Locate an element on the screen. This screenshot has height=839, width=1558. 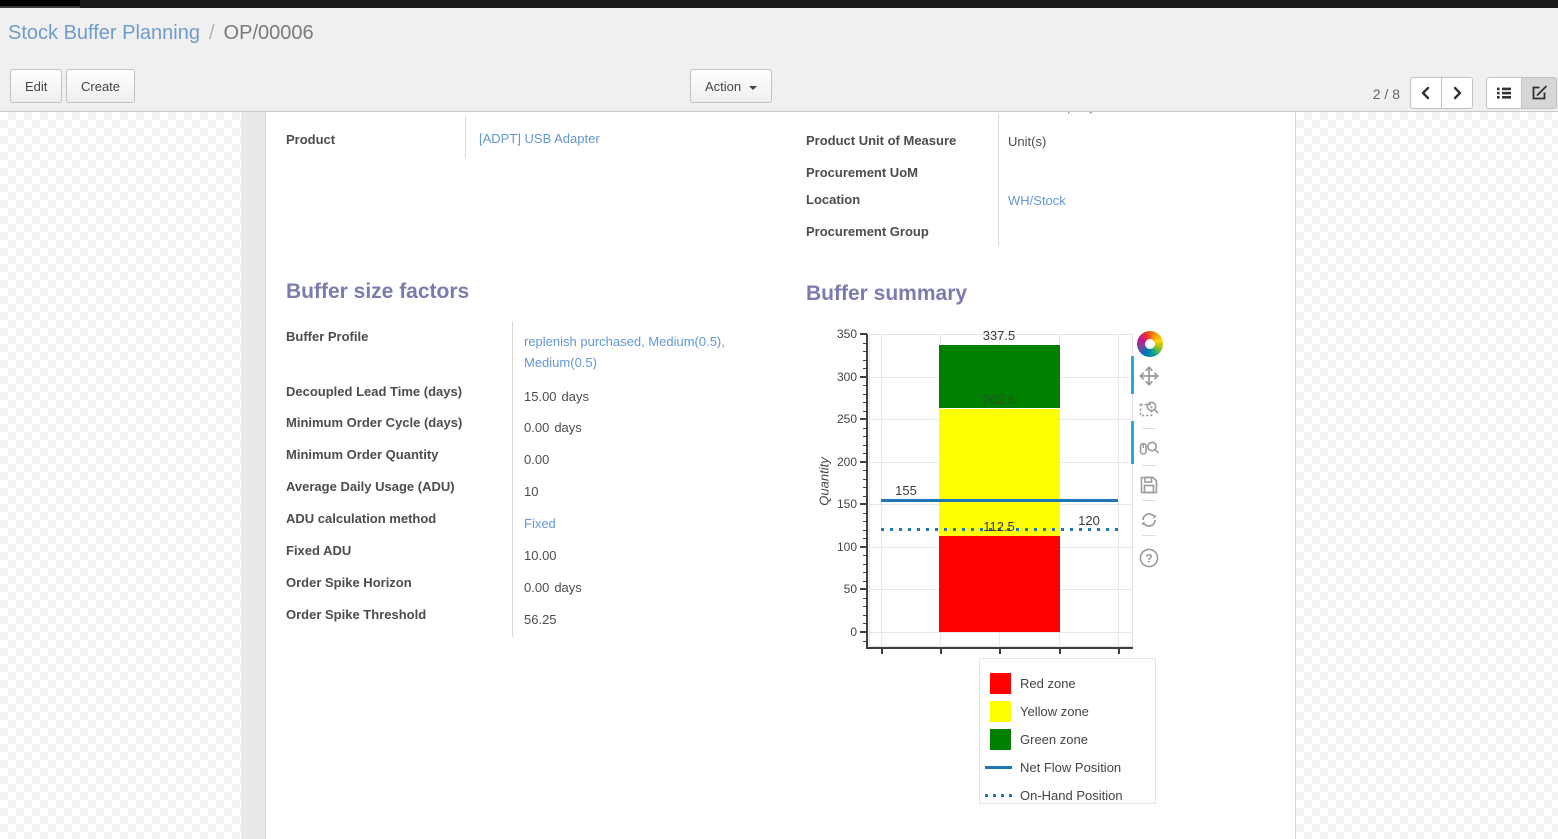
net-flow-position-line is located at coordinates (999, 500).